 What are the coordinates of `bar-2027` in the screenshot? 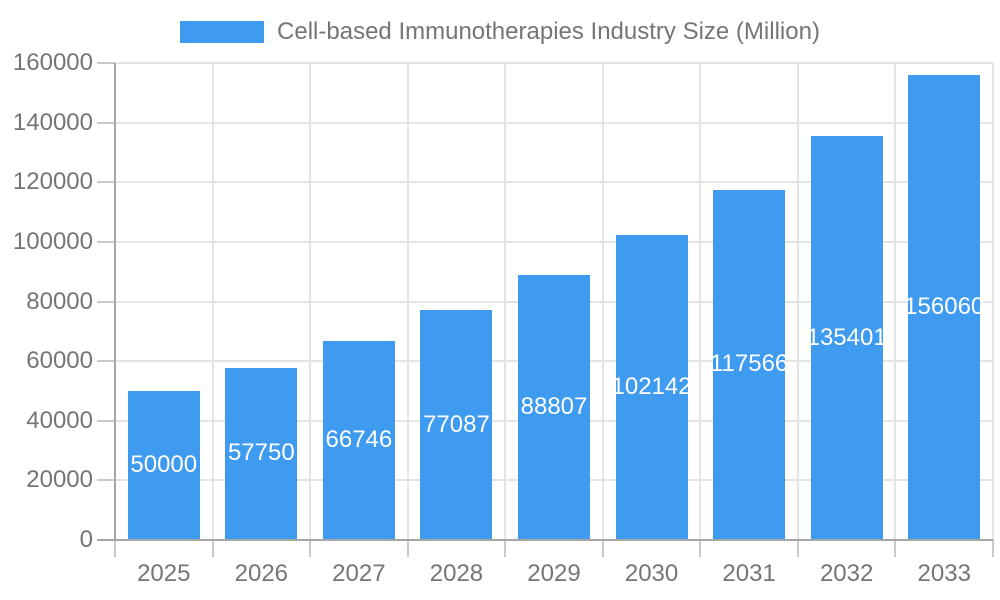 It's located at (358, 440).